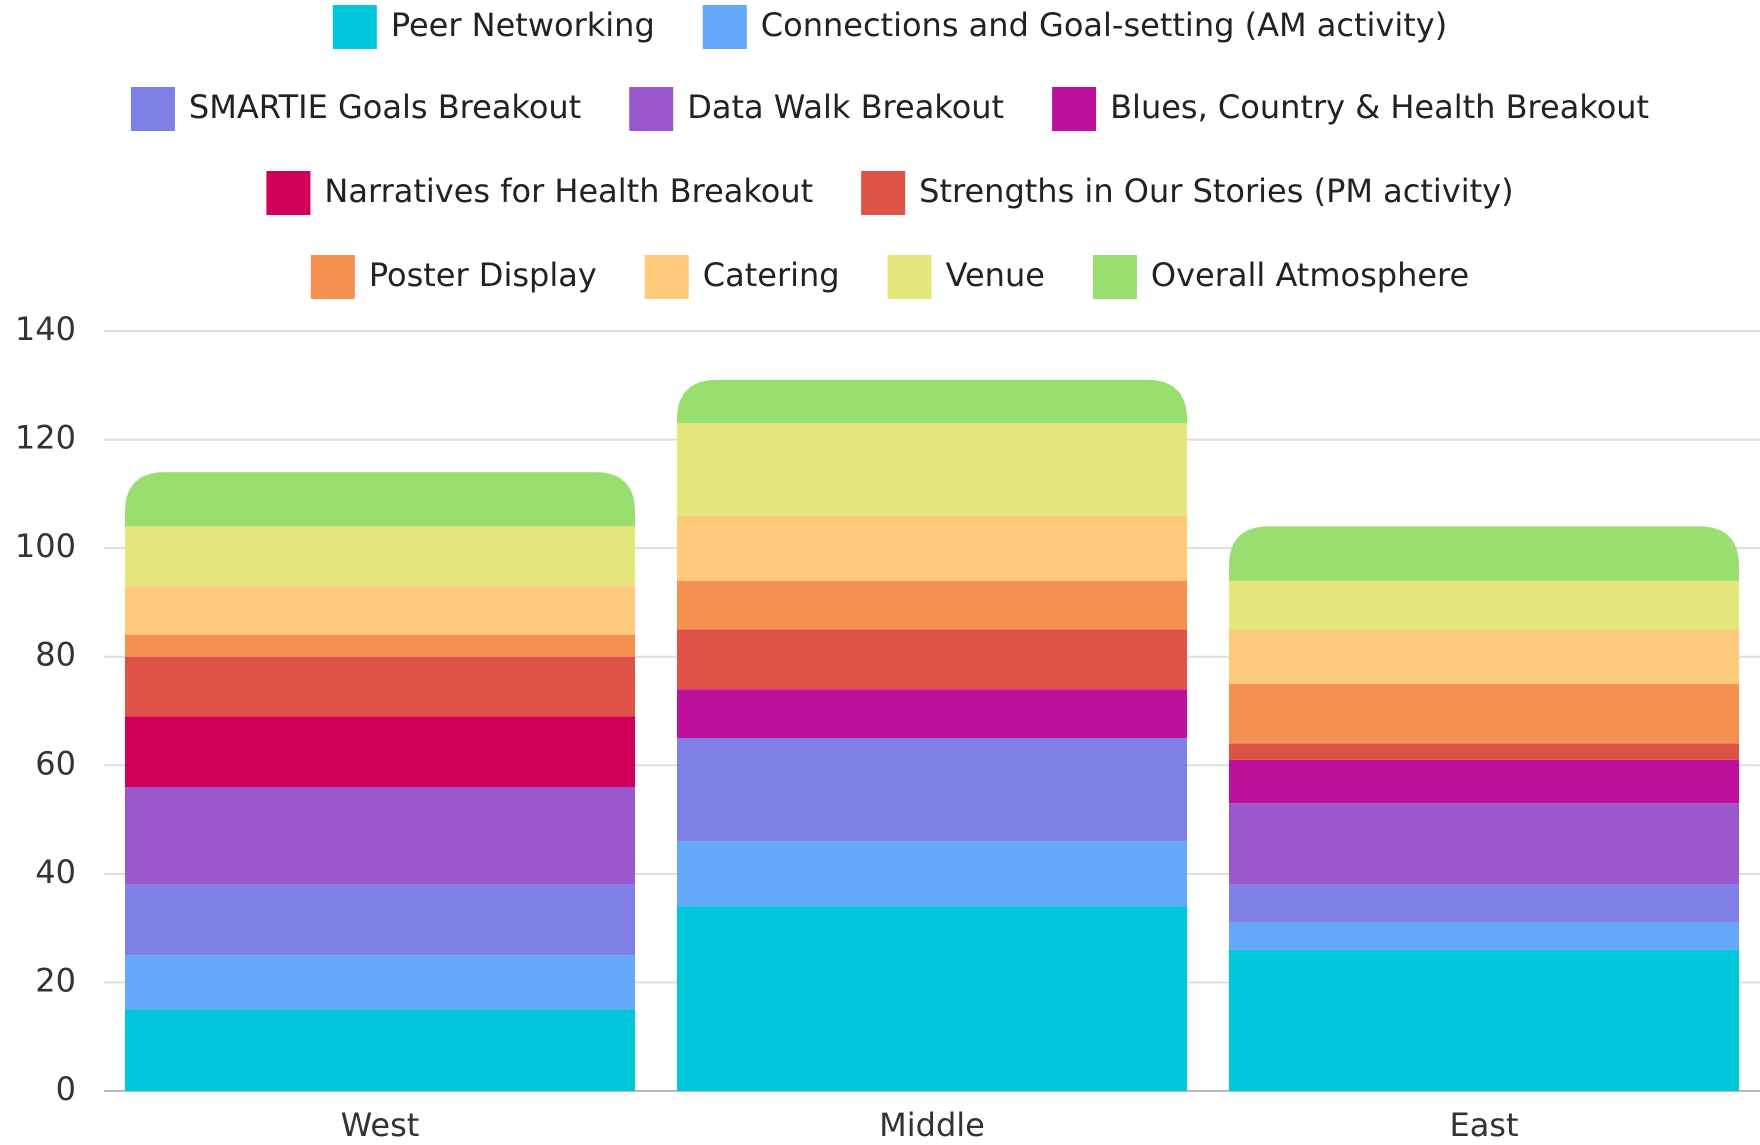 The width and height of the screenshot is (1760, 1145). I want to click on y-tick-label: 100, so click(45, 546).